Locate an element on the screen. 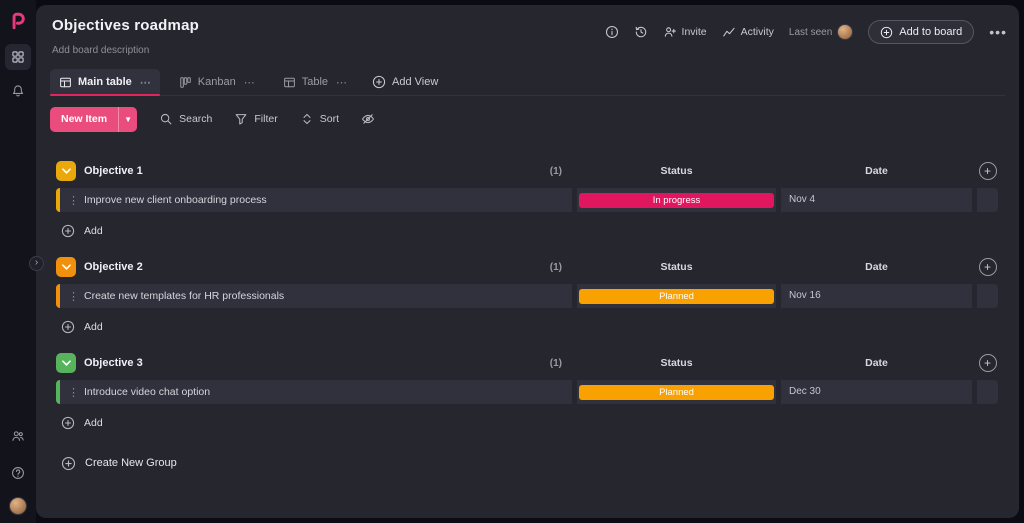  sort-icon is located at coordinates (307, 119).